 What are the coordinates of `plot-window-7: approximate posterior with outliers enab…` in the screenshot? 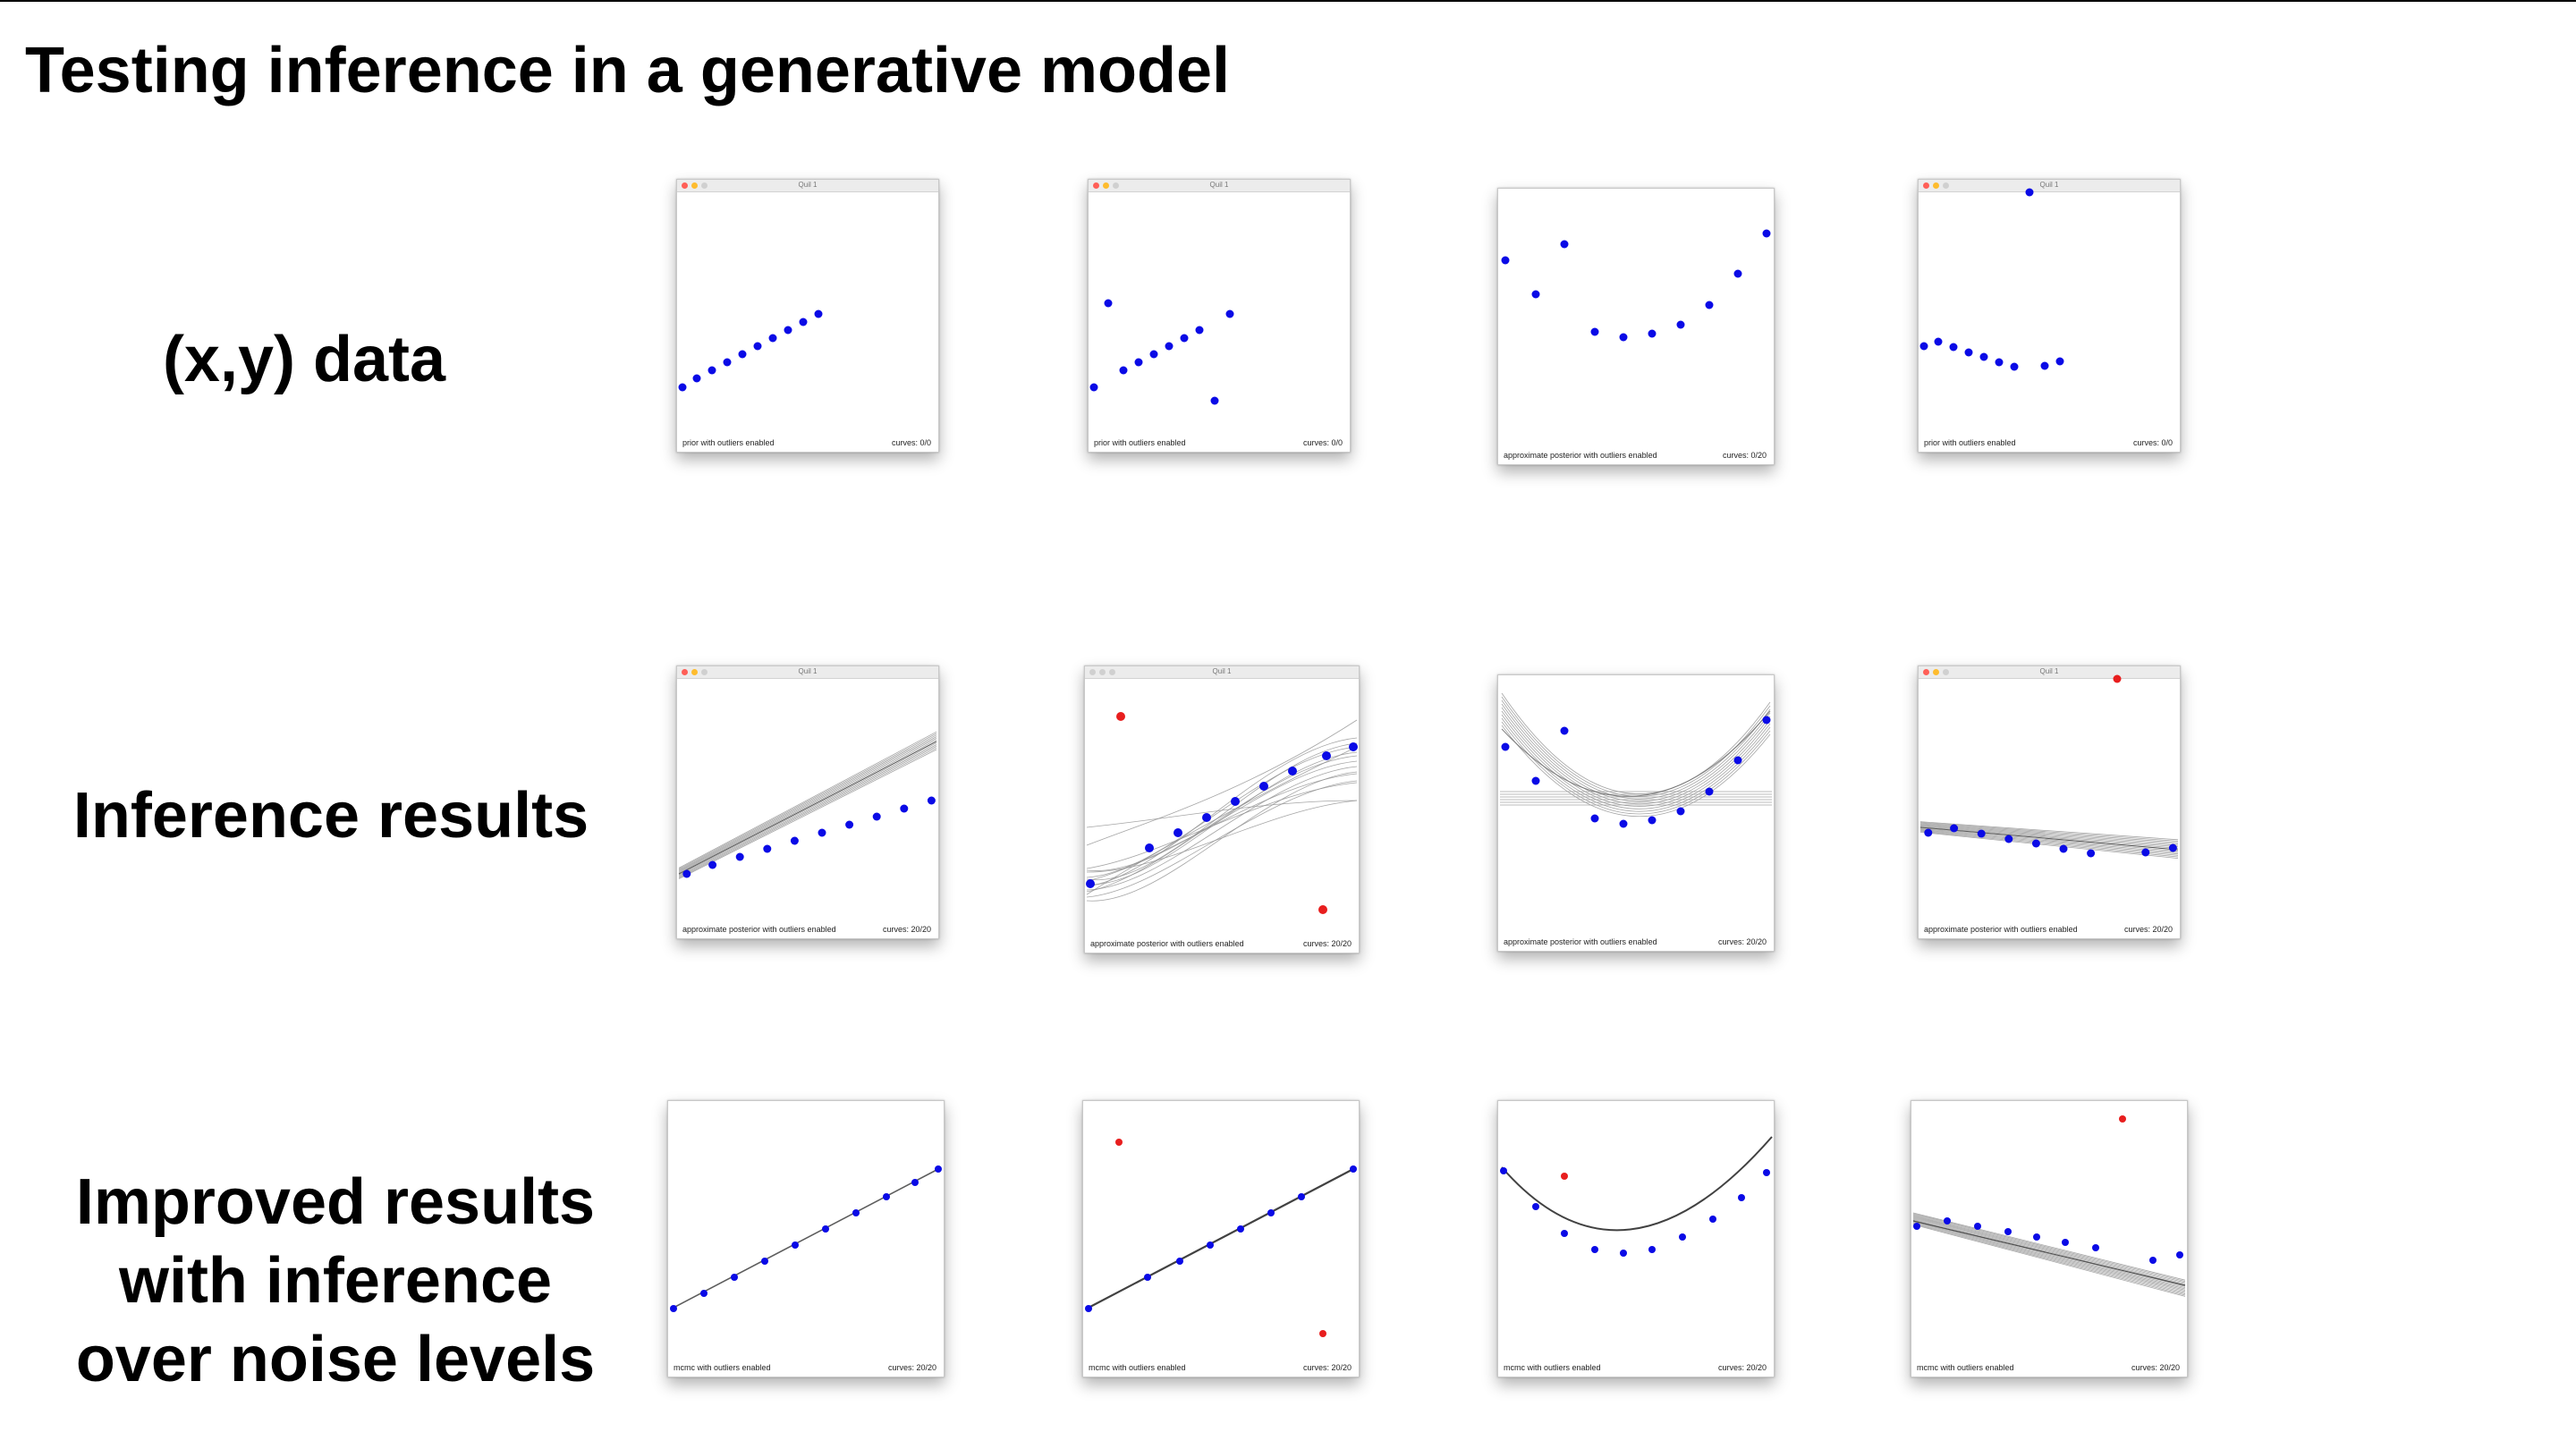 It's located at (1636, 813).